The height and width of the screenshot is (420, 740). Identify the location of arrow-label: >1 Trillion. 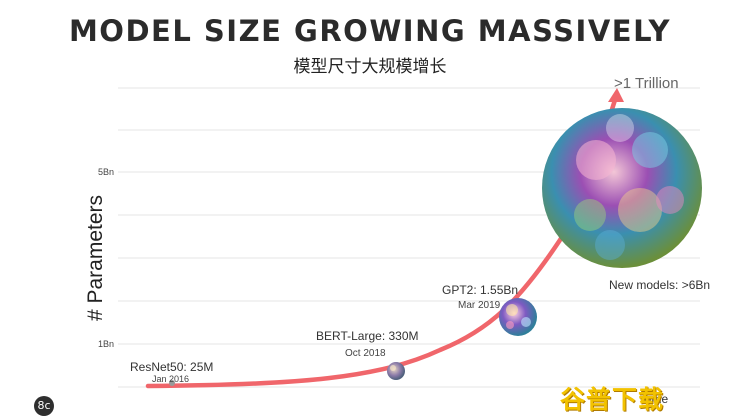
(646, 83).